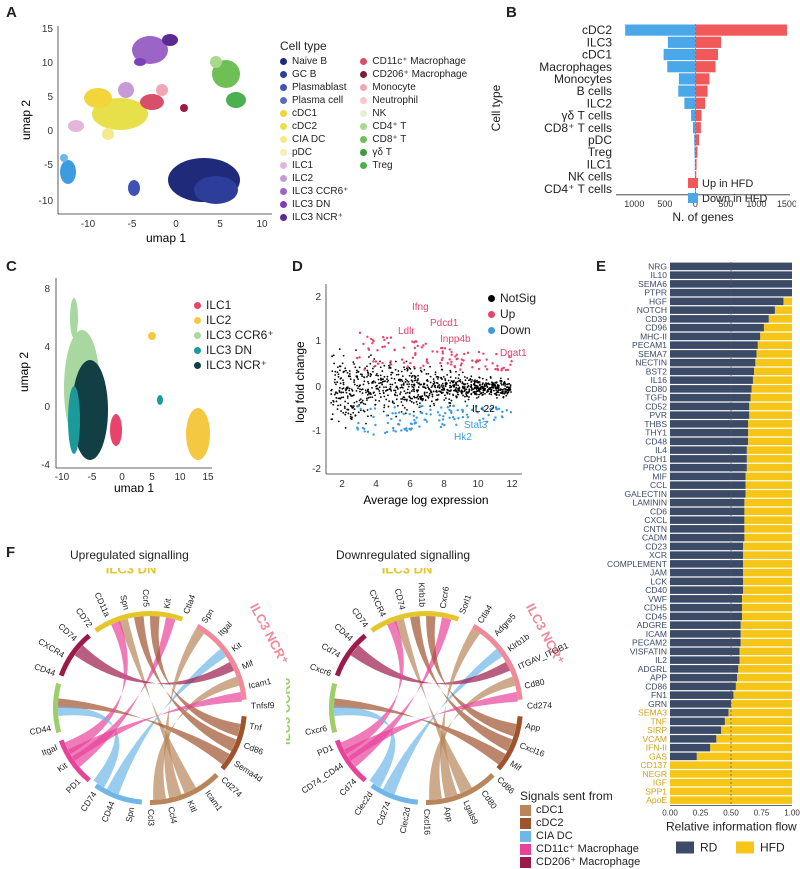 The width and height of the screenshot is (800, 869). What do you see at coordinates (580, 862) in the screenshot?
I see `legend-item: CD206⁺ Macrophage` at bounding box center [580, 862].